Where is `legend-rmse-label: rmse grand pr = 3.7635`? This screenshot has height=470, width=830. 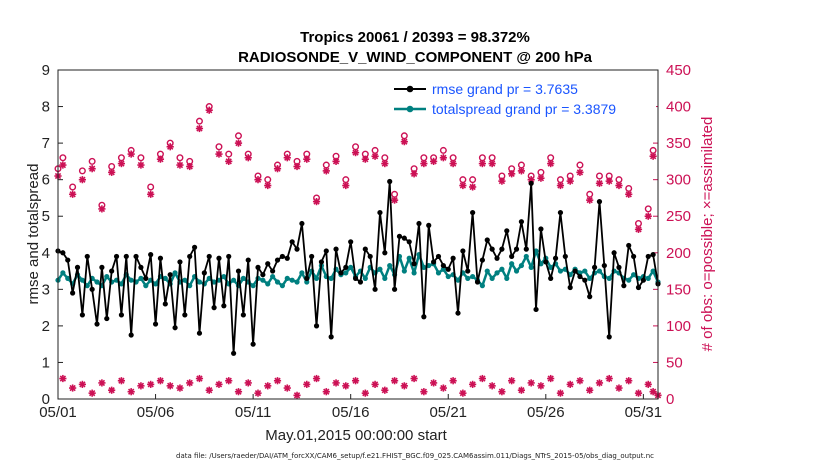 legend-rmse-label: rmse grand pr = 3.7635 is located at coordinates (505, 89).